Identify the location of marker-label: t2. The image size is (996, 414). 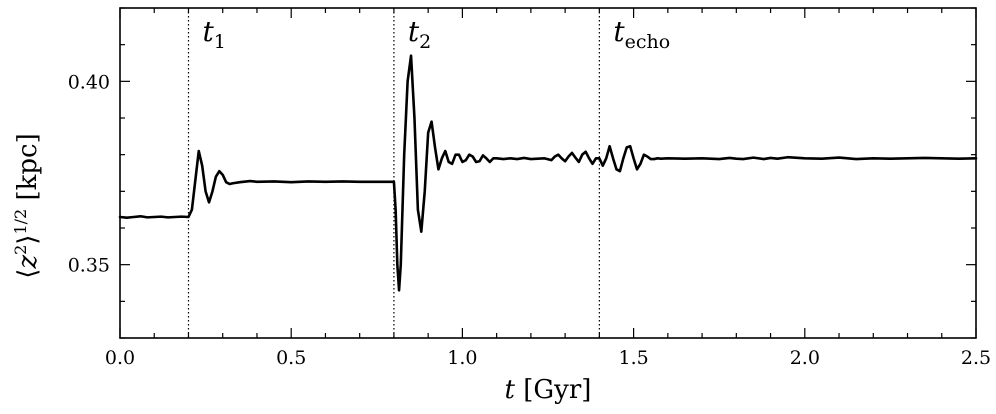
(419, 34).